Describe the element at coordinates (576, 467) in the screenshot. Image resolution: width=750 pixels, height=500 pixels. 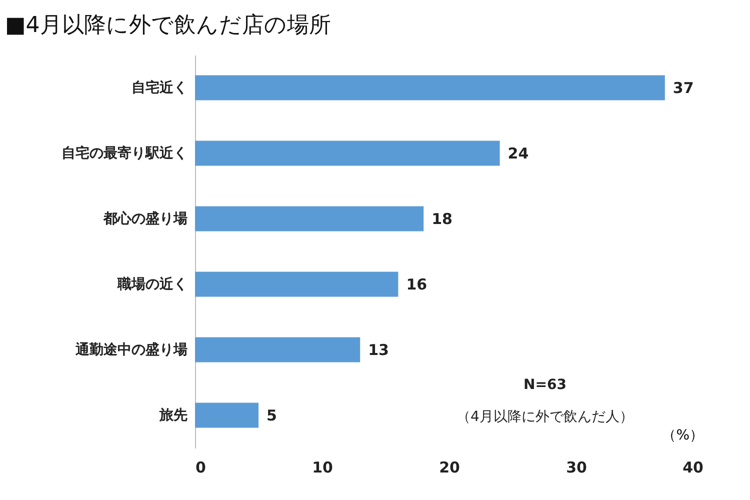
I see `x-tick-label: 30` at that location.